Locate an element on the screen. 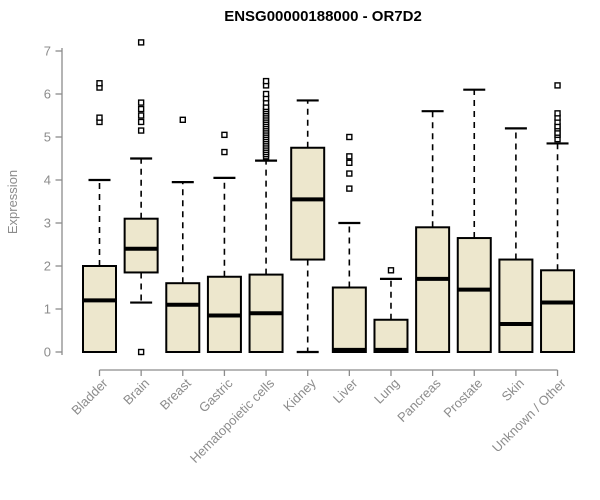 The image size is (600, 500). x-tick-label-liver: Liver is located at coordinates (345, 390).